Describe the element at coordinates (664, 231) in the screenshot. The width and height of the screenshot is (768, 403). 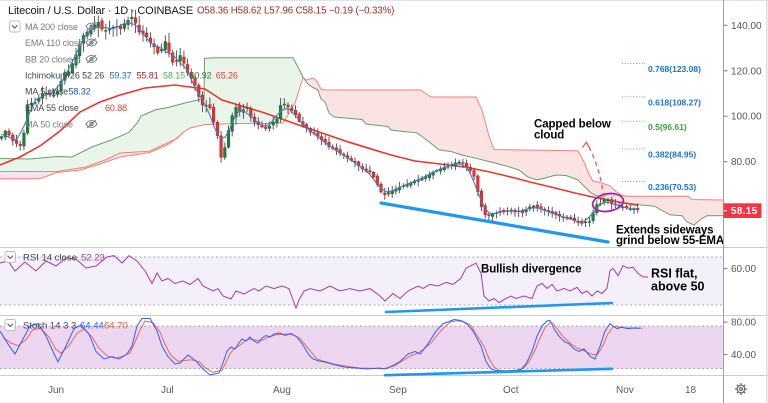
I see `svg-text: Extends sideways` at that location.